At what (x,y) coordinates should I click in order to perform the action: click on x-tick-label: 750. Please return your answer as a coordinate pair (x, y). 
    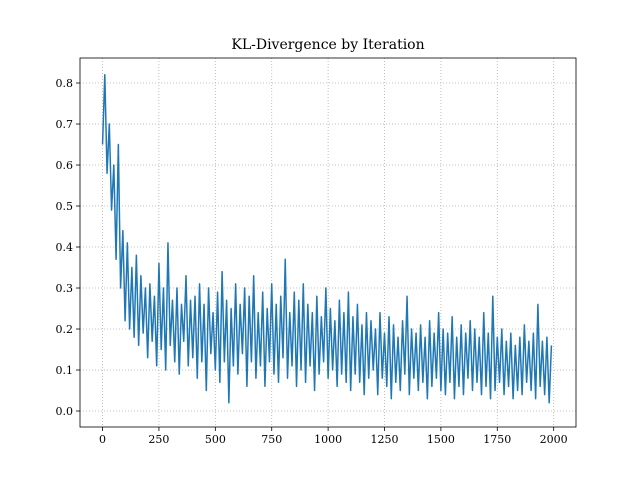
    Looking at the image, I should click on (271, 439).